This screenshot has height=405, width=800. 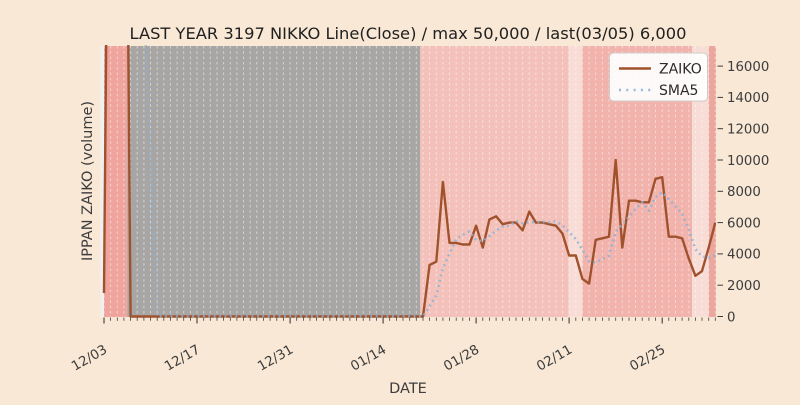 I want to click on y-tick-label: 4000, so click(x=744, y=255).